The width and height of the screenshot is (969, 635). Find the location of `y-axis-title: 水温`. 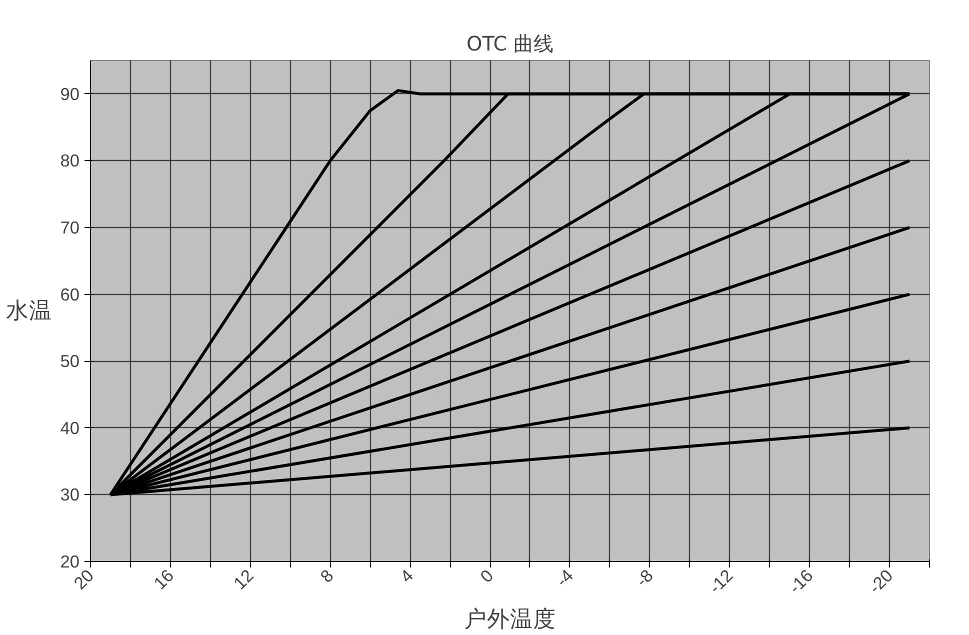

y-axis-title: 水温 is located at coordinates (29, 311).